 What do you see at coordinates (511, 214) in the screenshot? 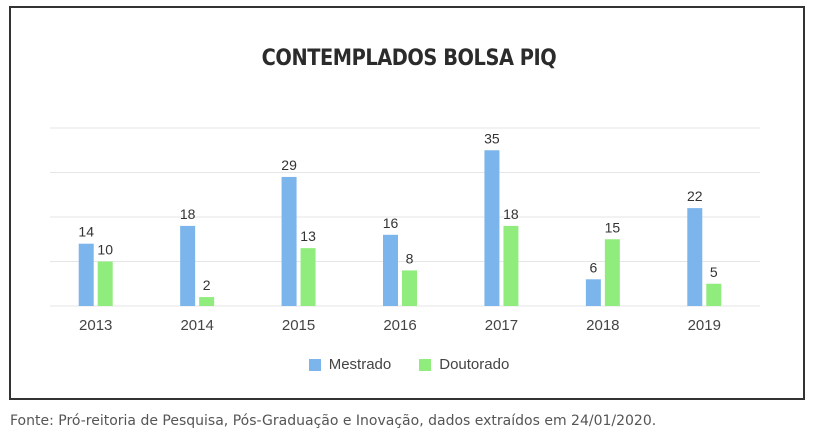
I see `data-label-doutorado-2017: 18` at bounding box center [511, 214].